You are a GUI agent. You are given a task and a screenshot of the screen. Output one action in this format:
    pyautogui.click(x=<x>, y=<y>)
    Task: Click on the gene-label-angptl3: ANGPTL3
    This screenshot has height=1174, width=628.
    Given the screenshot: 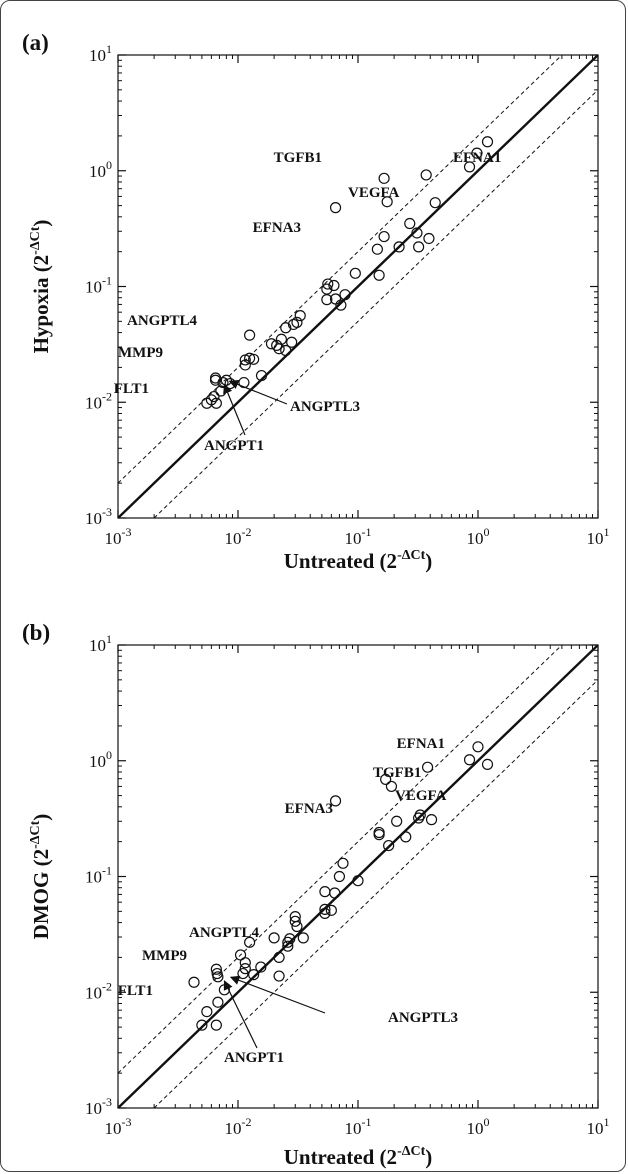 What is the action you would take?
    pyautogui.click(x=423, y=1018)
    